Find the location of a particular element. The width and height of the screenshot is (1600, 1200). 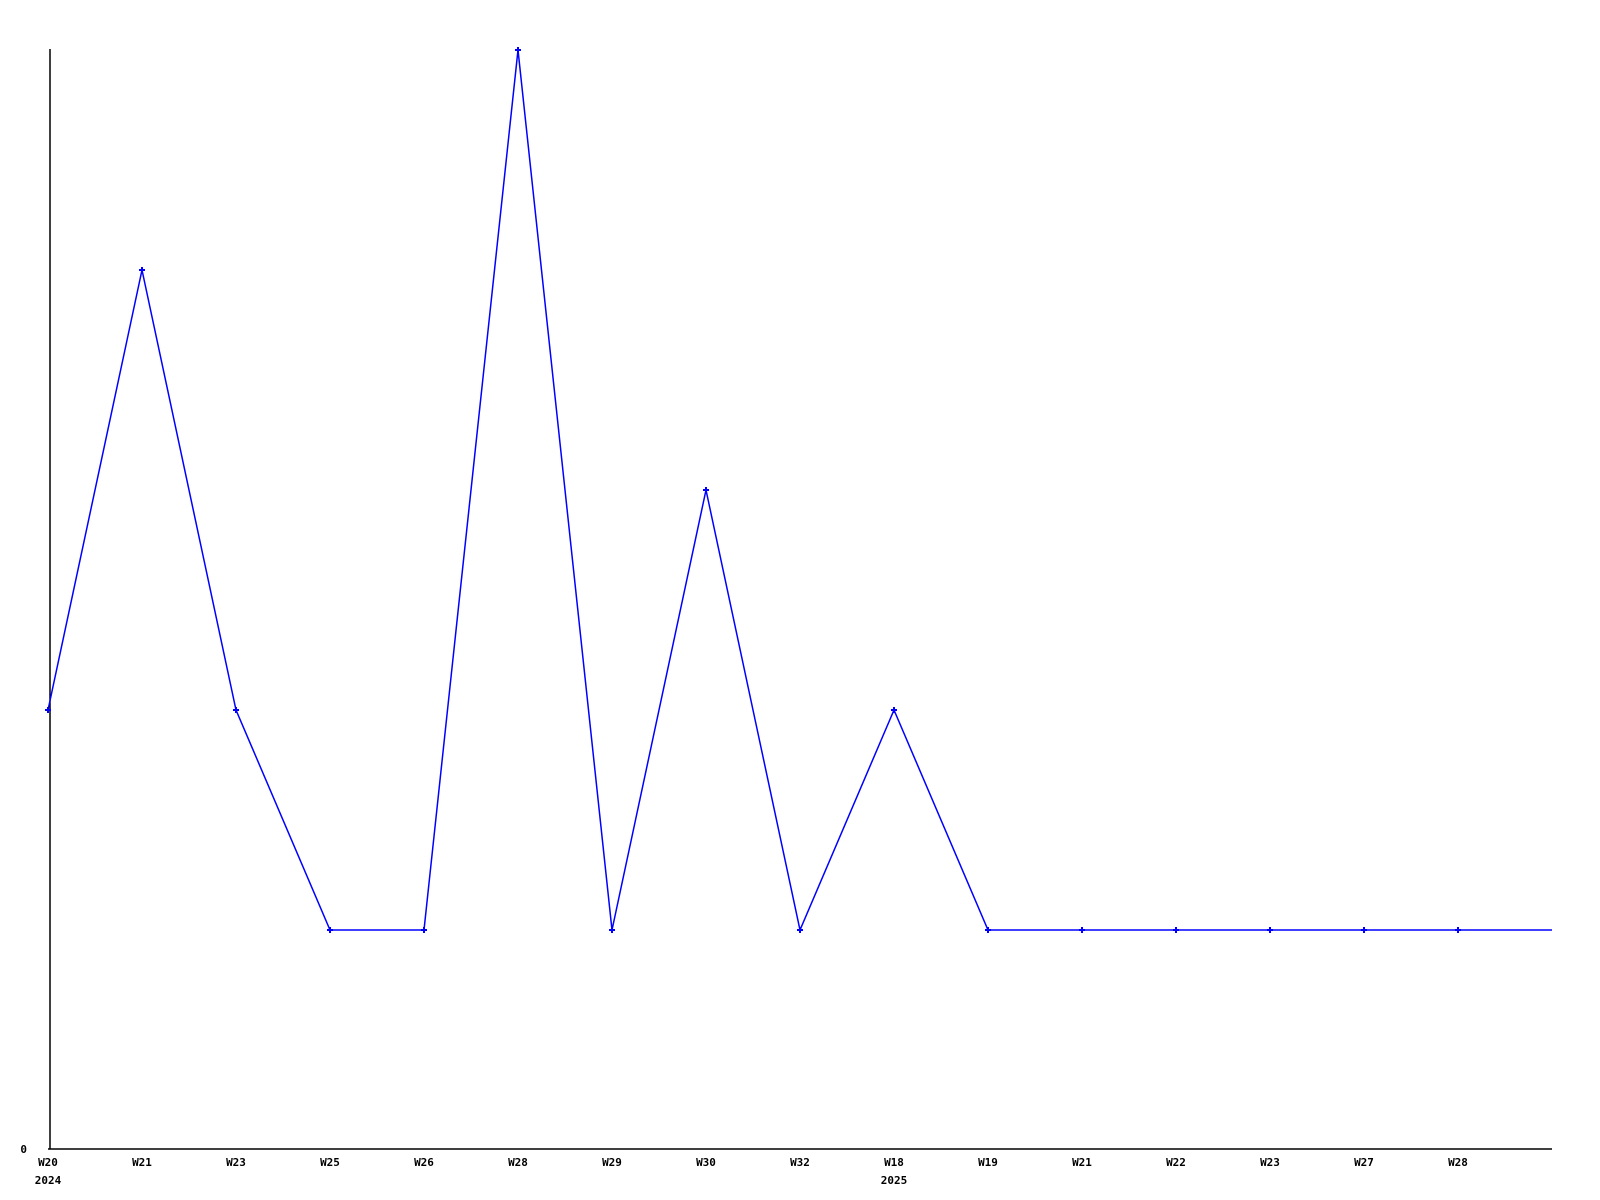

x-tick-label: W30 is located at coordinates (706, 1162).